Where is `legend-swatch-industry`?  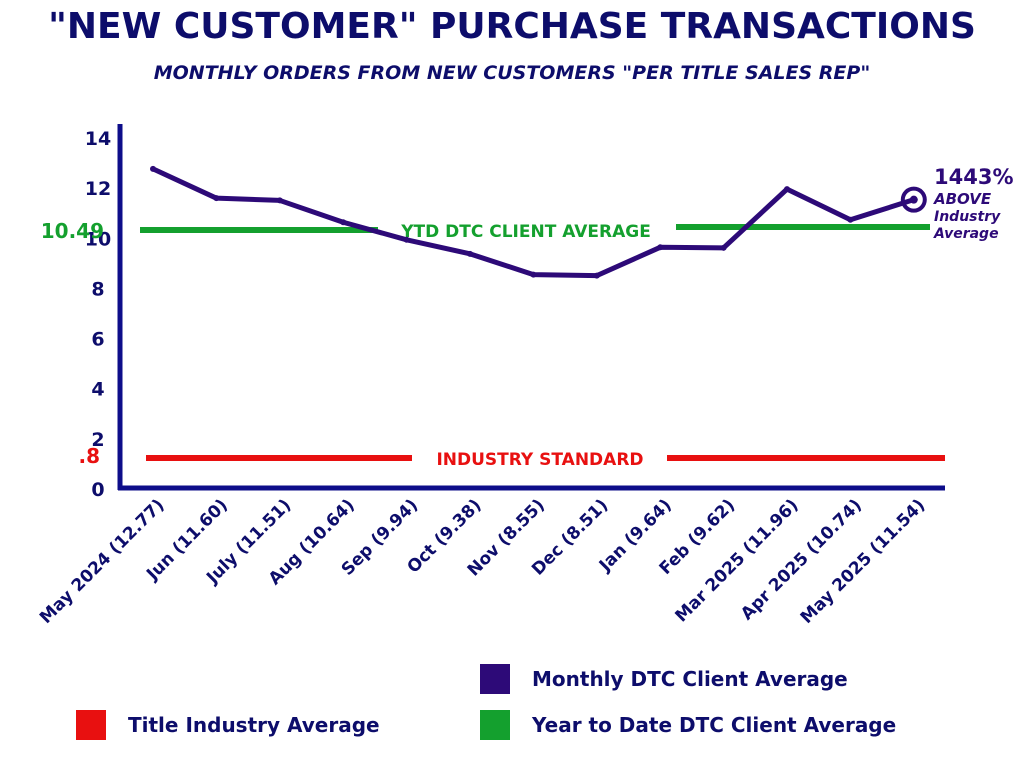 legend-swatch-industry is located at coordinates (91, 725).